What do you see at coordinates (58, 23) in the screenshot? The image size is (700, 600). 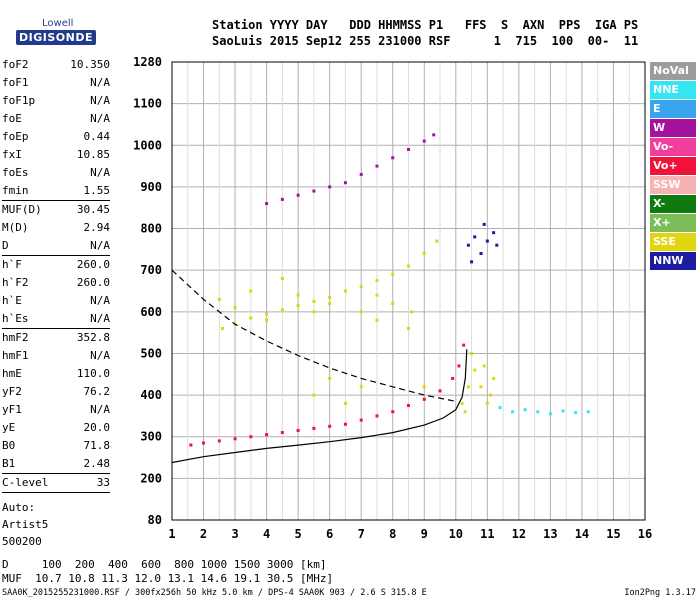 I see `logo-sub-text: Lowell` at bounding box center [58, 23].